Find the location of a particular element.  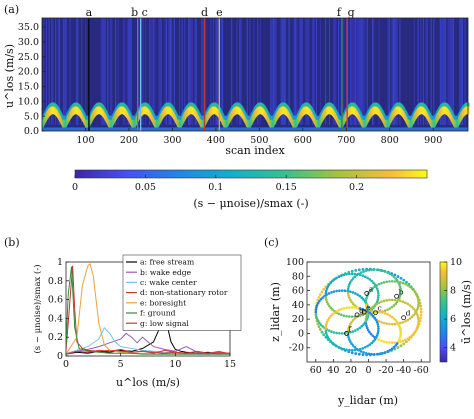

x-tick-label: 20 is located at coordinates (351, 370).